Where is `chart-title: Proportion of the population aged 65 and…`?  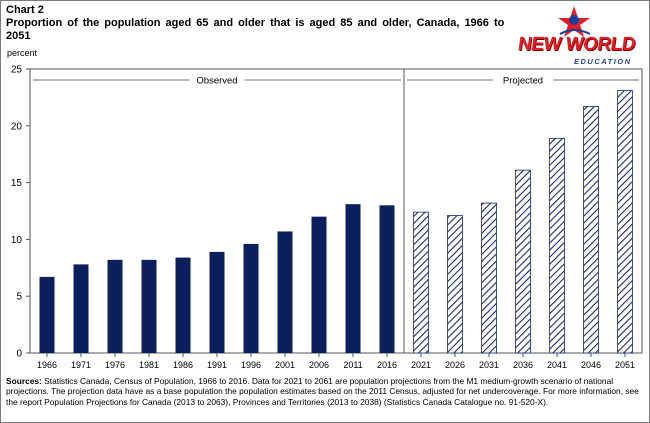 chart-title: Proportion of the population aged 65 and… is located at coordinates (255, 29).